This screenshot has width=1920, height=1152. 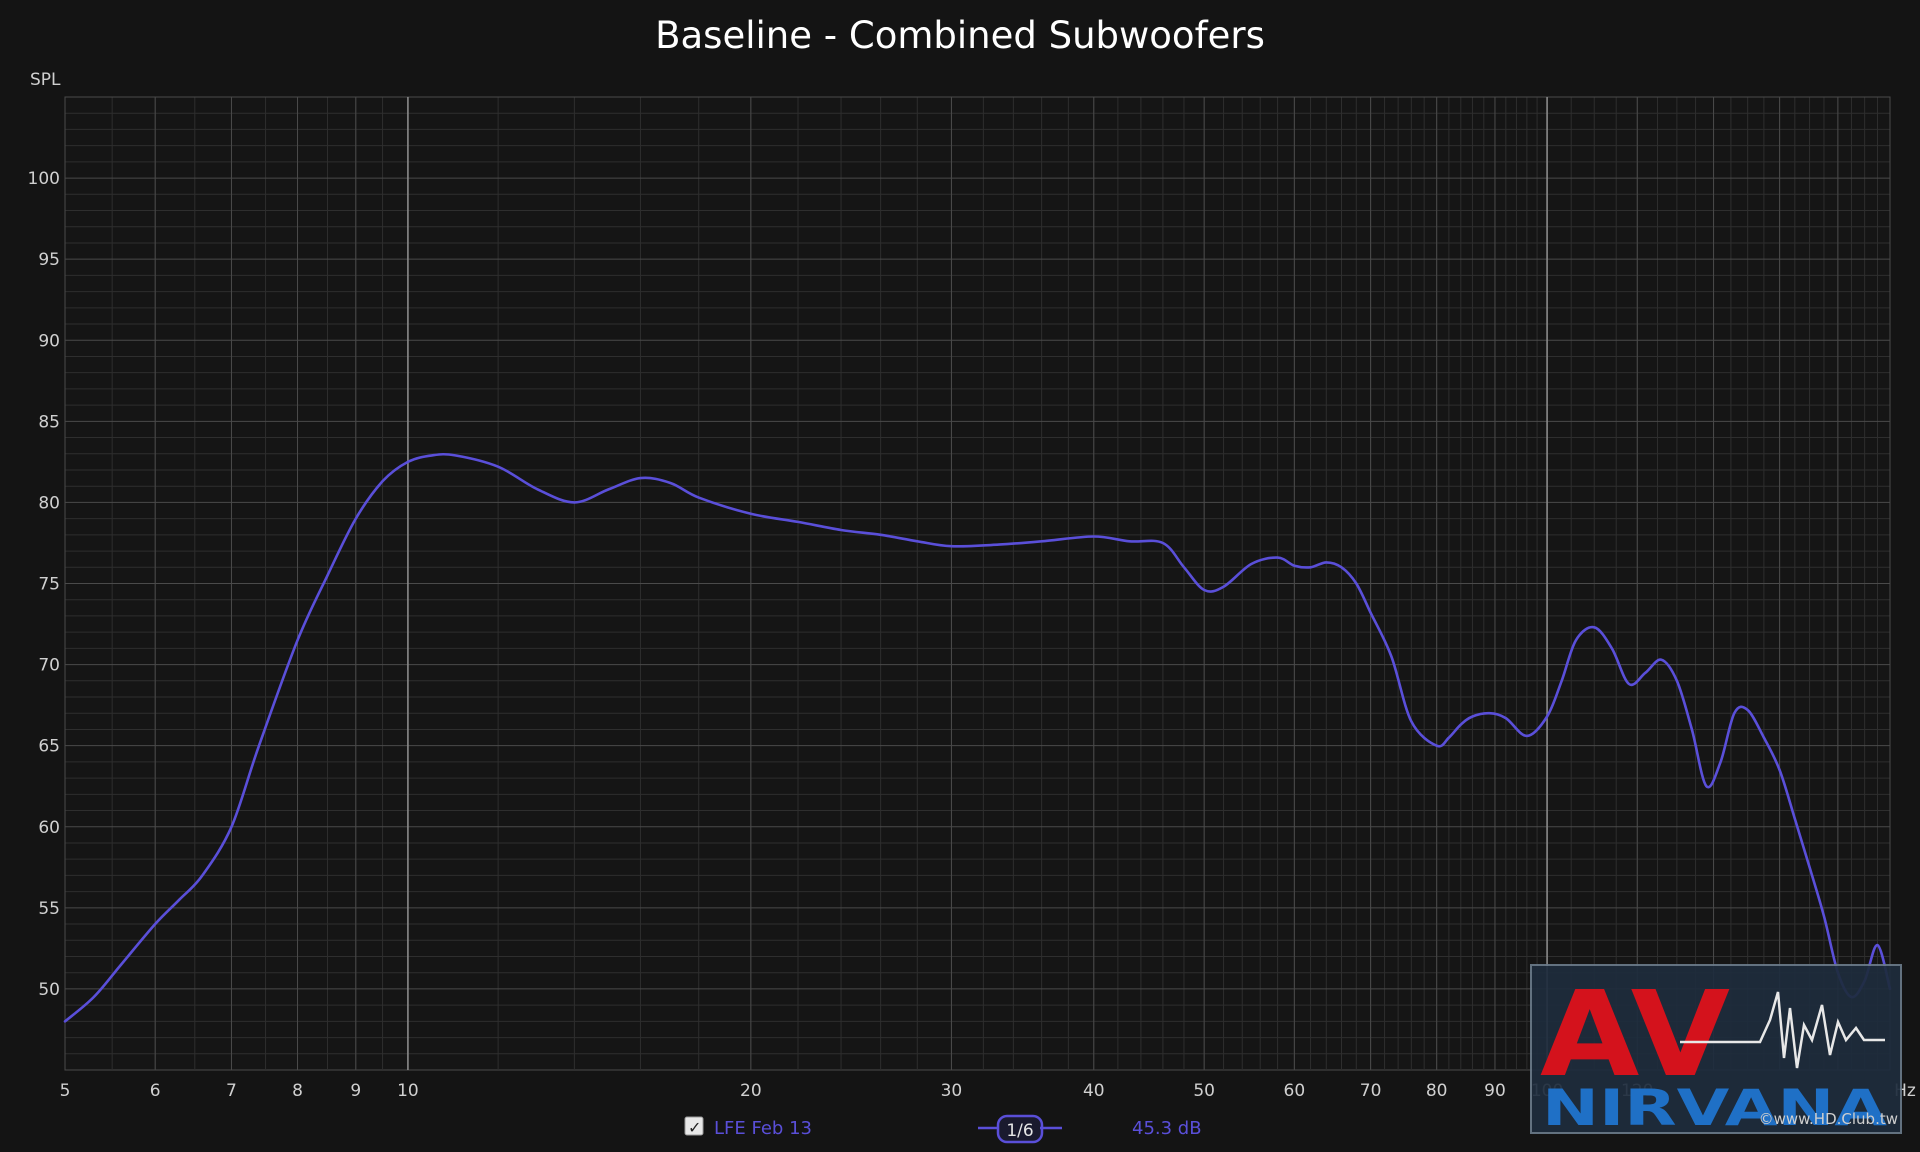 I want to click on y-tick-label: 75, so click(x=49, y=585).